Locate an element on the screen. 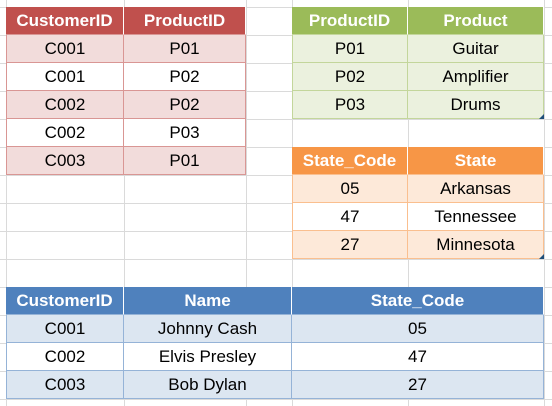 The image size is (552, 406). table-cell: Amplifier is located at coordinates (476, 77).